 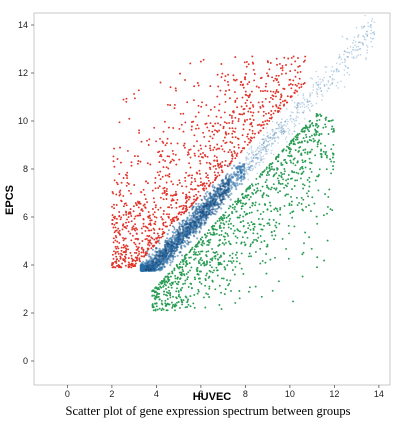 I want to click on x-tick-label: 12, so click(x=334, y=394).